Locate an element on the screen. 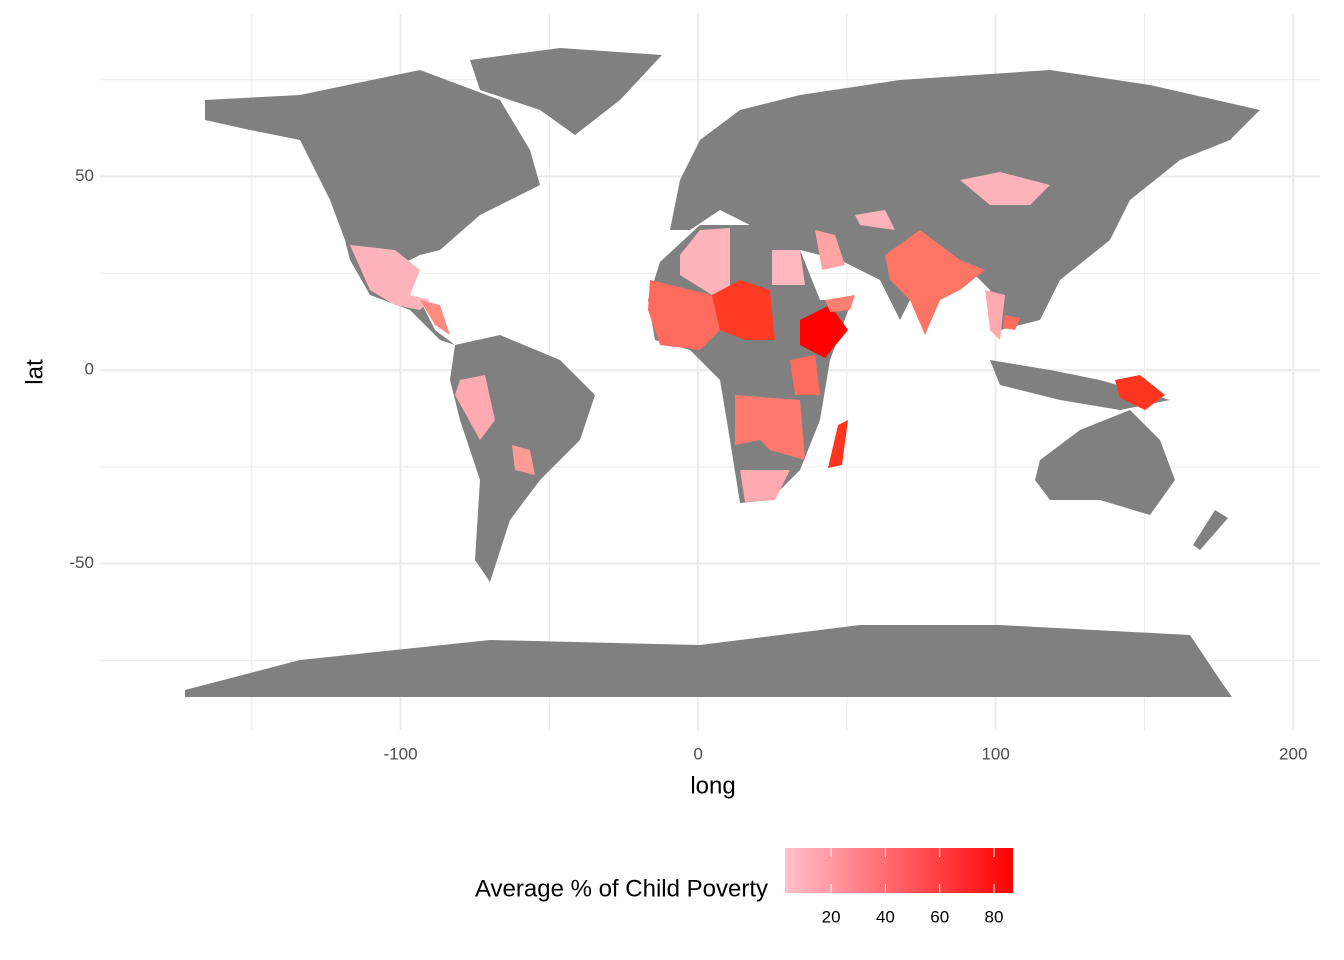 Image resolution: width=1344 pixels, height=960 pixels. legend: 20 40 60 80 is located at coordinates (913, 887).